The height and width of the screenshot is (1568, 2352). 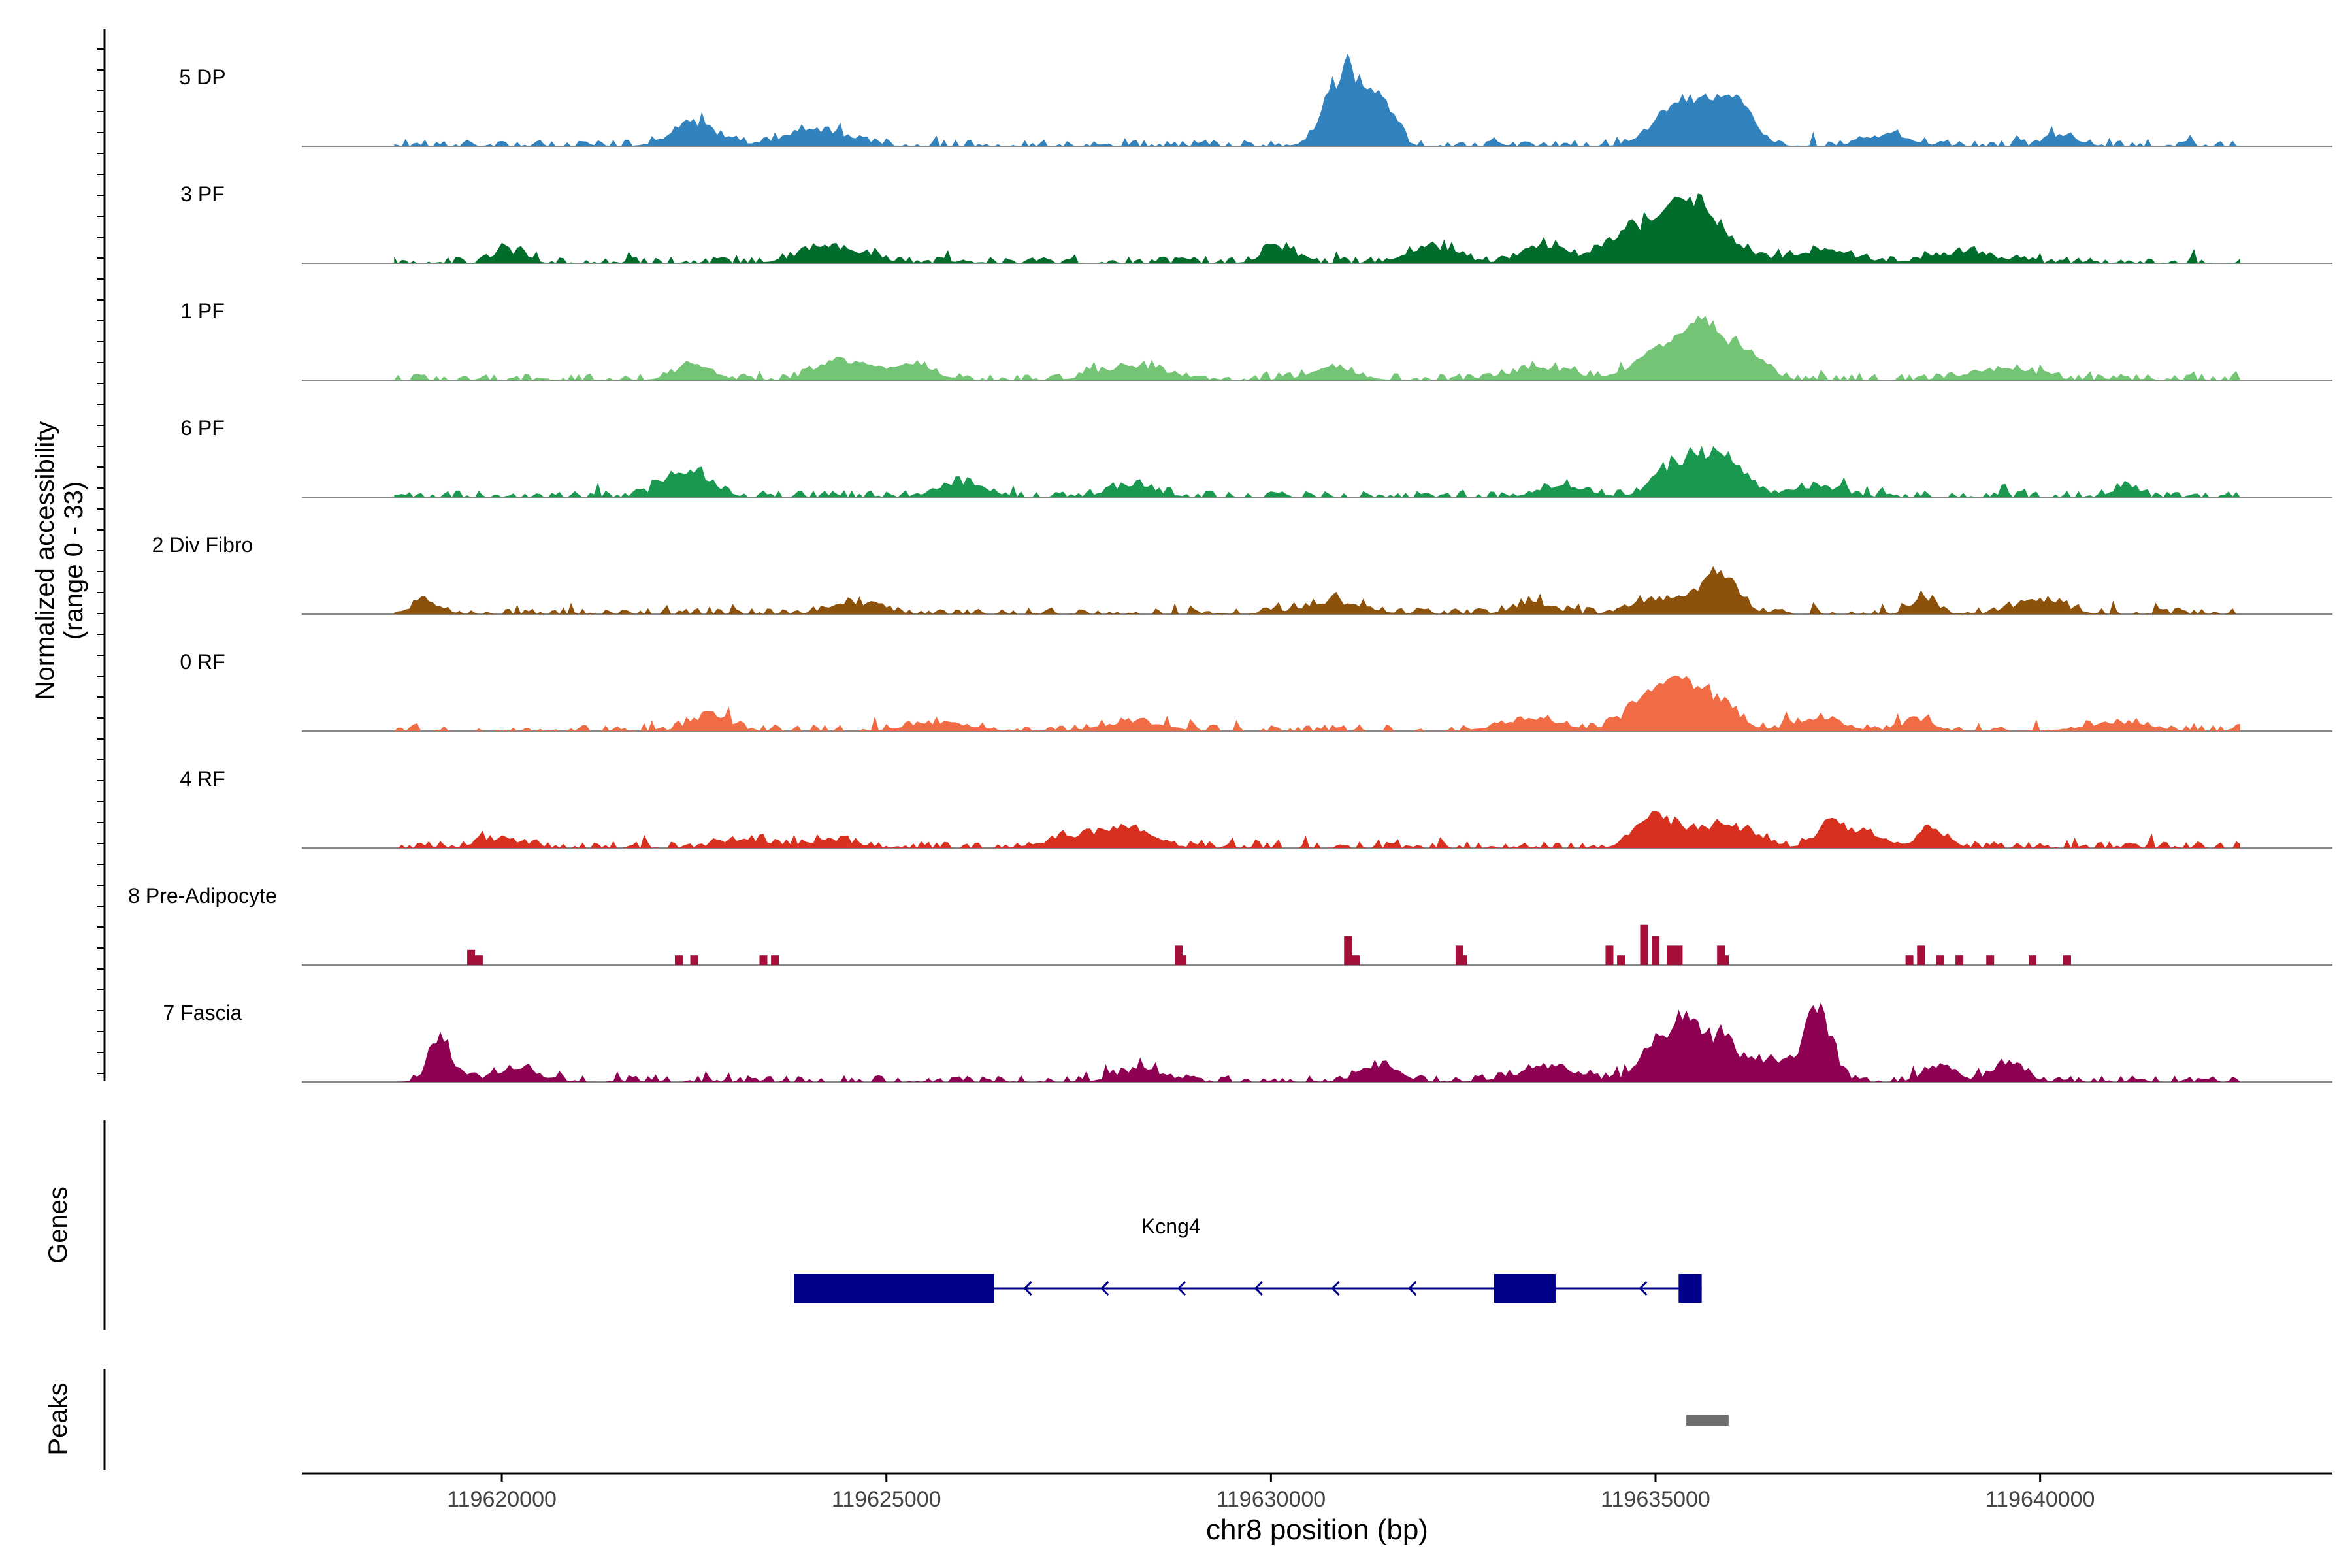 I want to click on track-5: 0 RF, so click(x=1256, y=691).